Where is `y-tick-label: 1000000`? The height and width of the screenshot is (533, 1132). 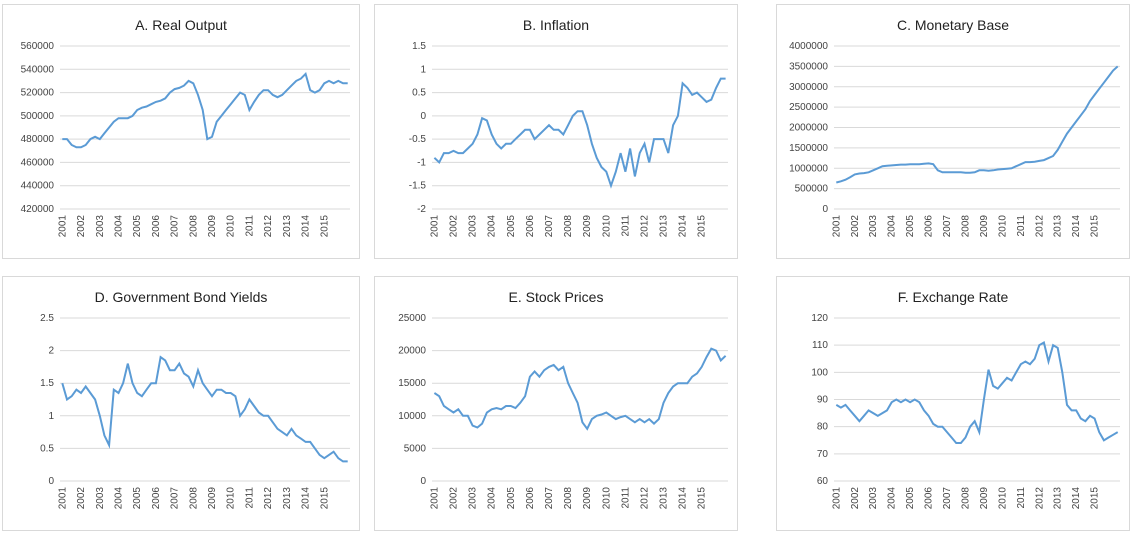
y-tick-label: 1000000 is located at coordinates (808, 168).